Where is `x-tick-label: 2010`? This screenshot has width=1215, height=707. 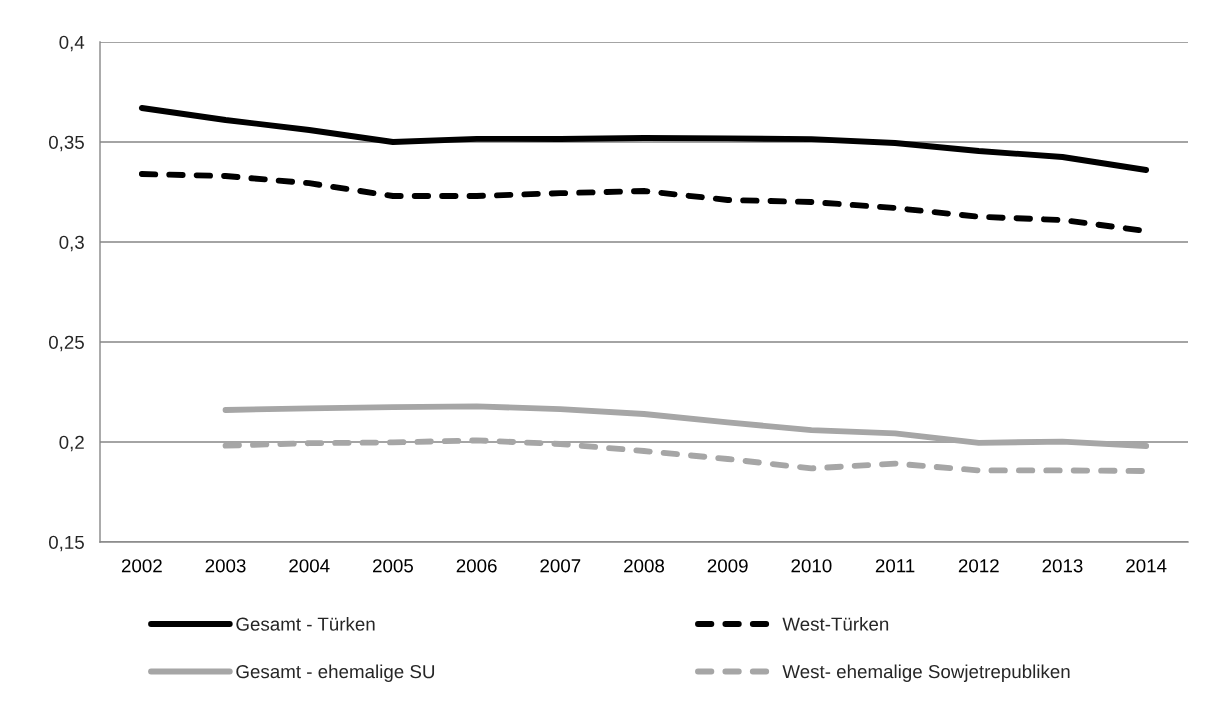
x-tick-label: 2010 is located at coordinates (811, 566).